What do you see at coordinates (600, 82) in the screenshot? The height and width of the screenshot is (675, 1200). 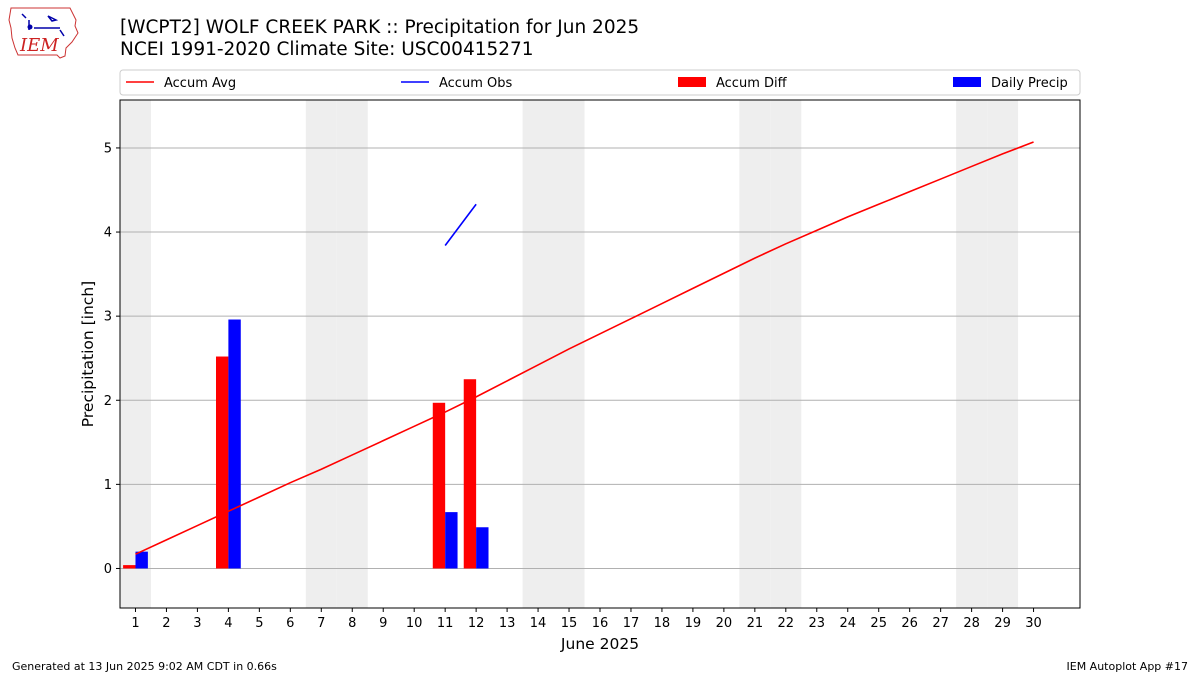 I see `legend-box` at bounding box center [600, 82].